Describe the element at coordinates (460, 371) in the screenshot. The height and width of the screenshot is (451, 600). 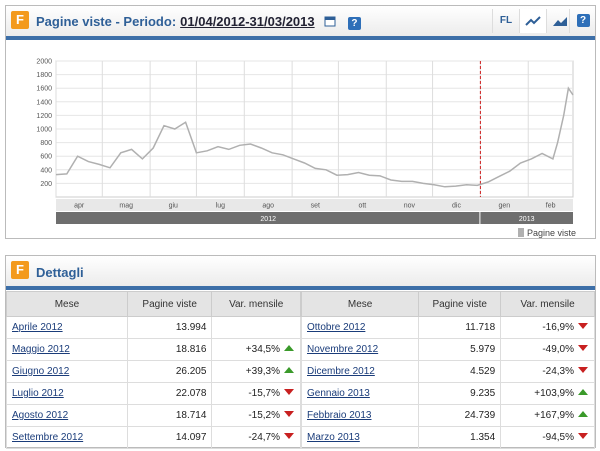
I see `page-views: 4.529` at that location.